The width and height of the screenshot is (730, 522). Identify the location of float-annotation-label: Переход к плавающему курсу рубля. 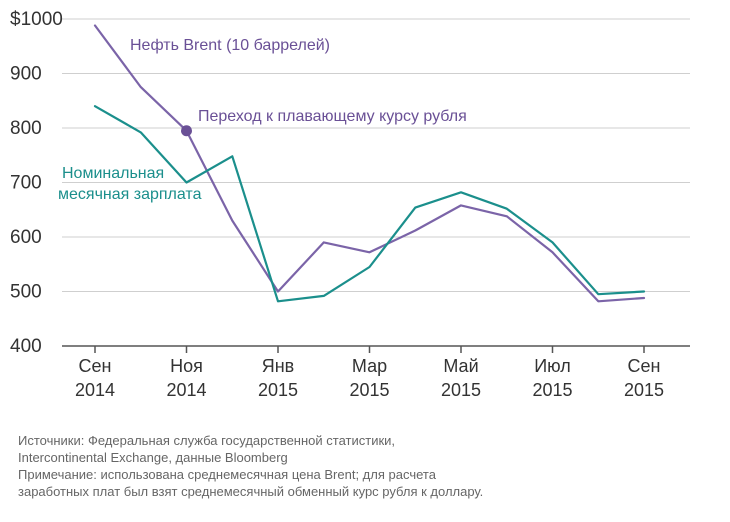
(332, 116).